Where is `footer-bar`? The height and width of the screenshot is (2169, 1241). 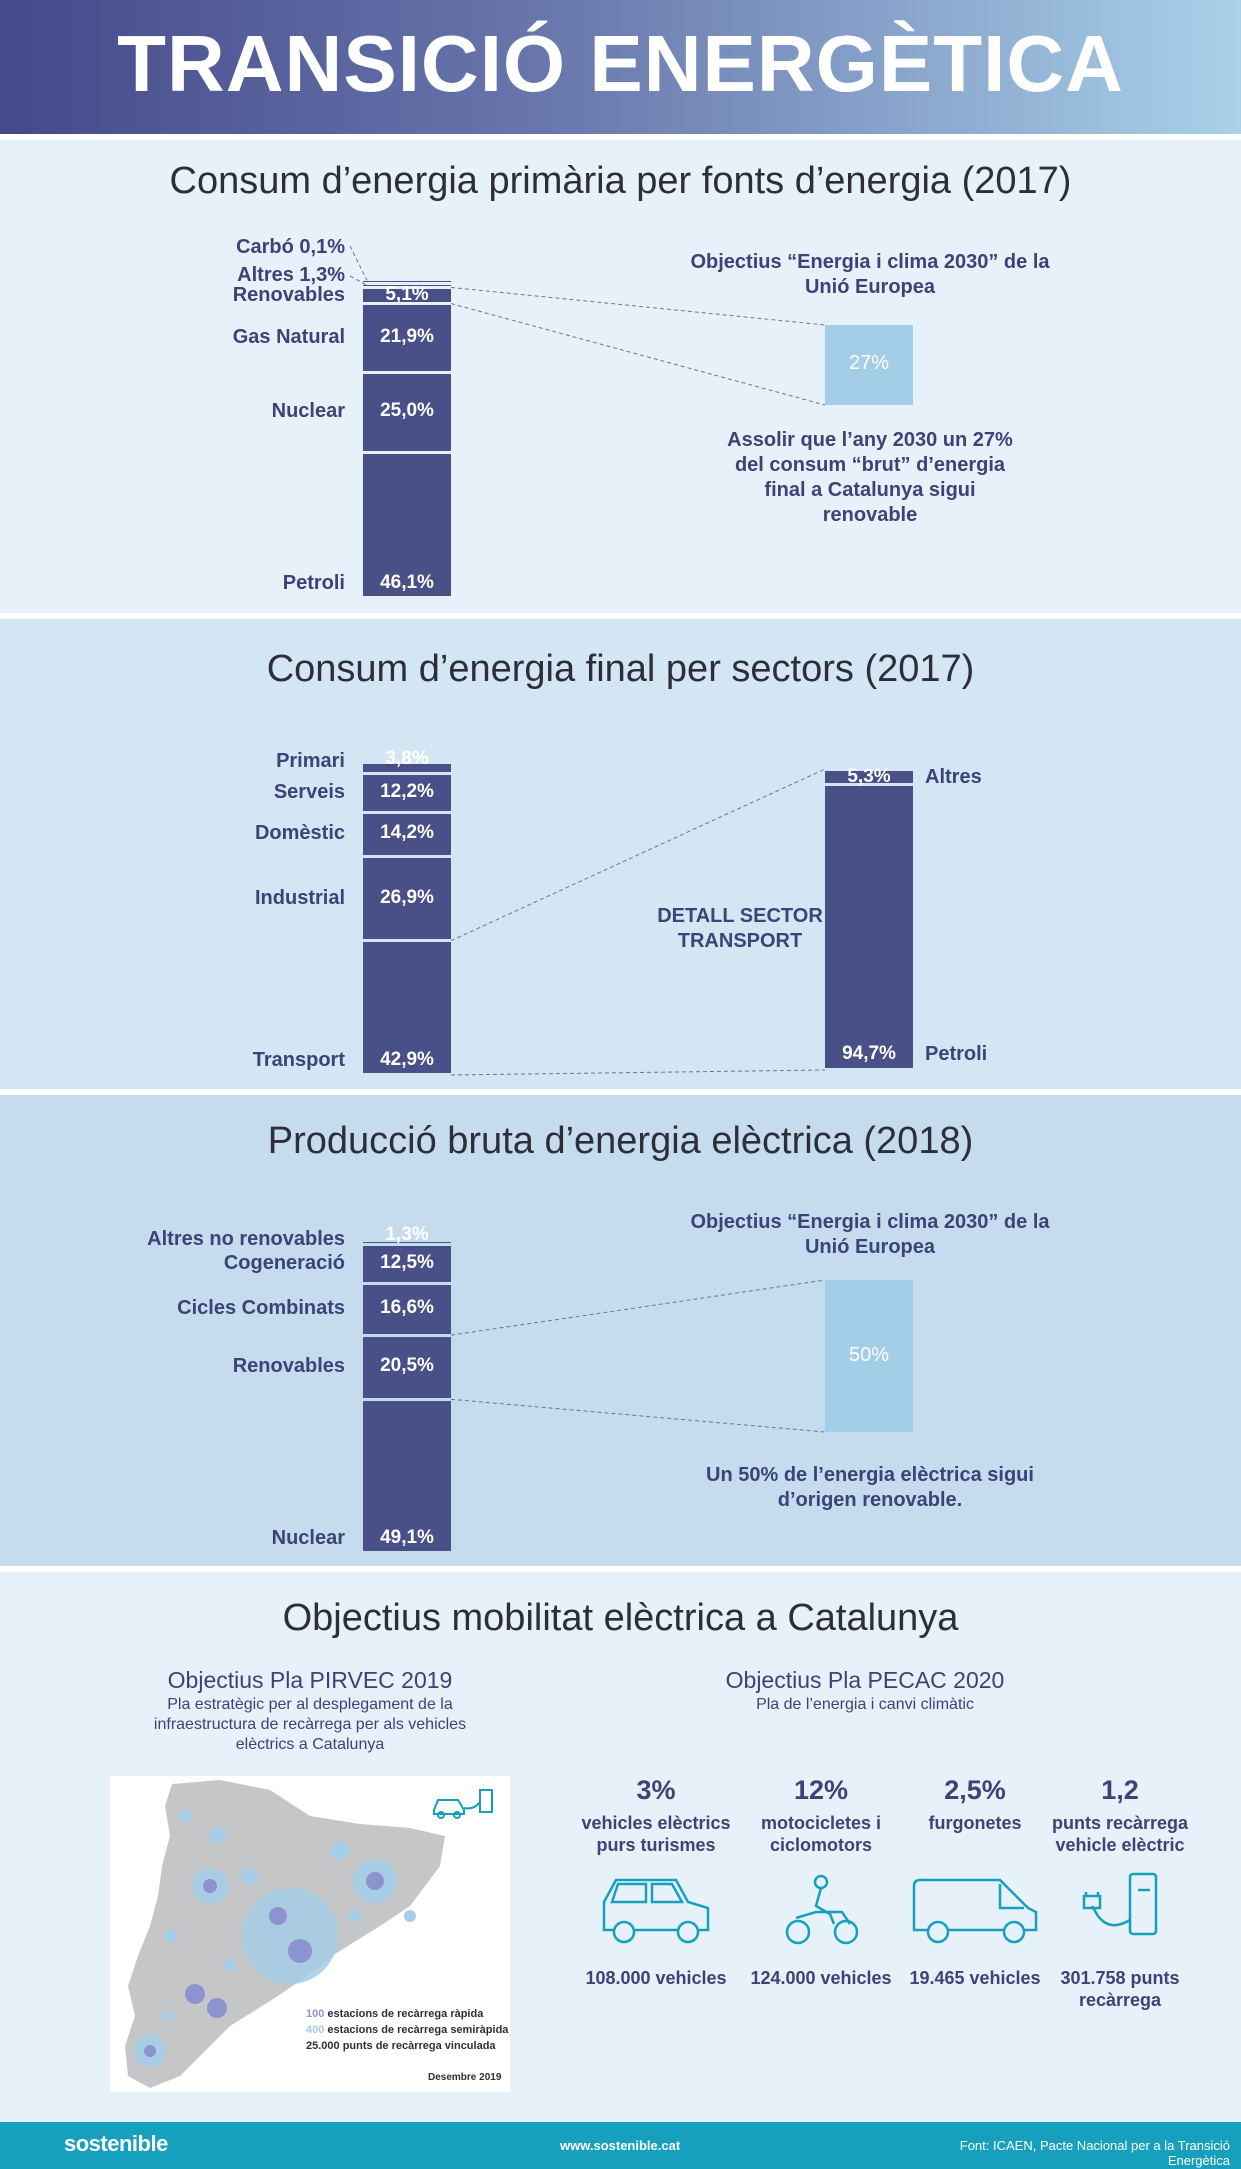 footer-bar is located at coordinates (620, 2145).